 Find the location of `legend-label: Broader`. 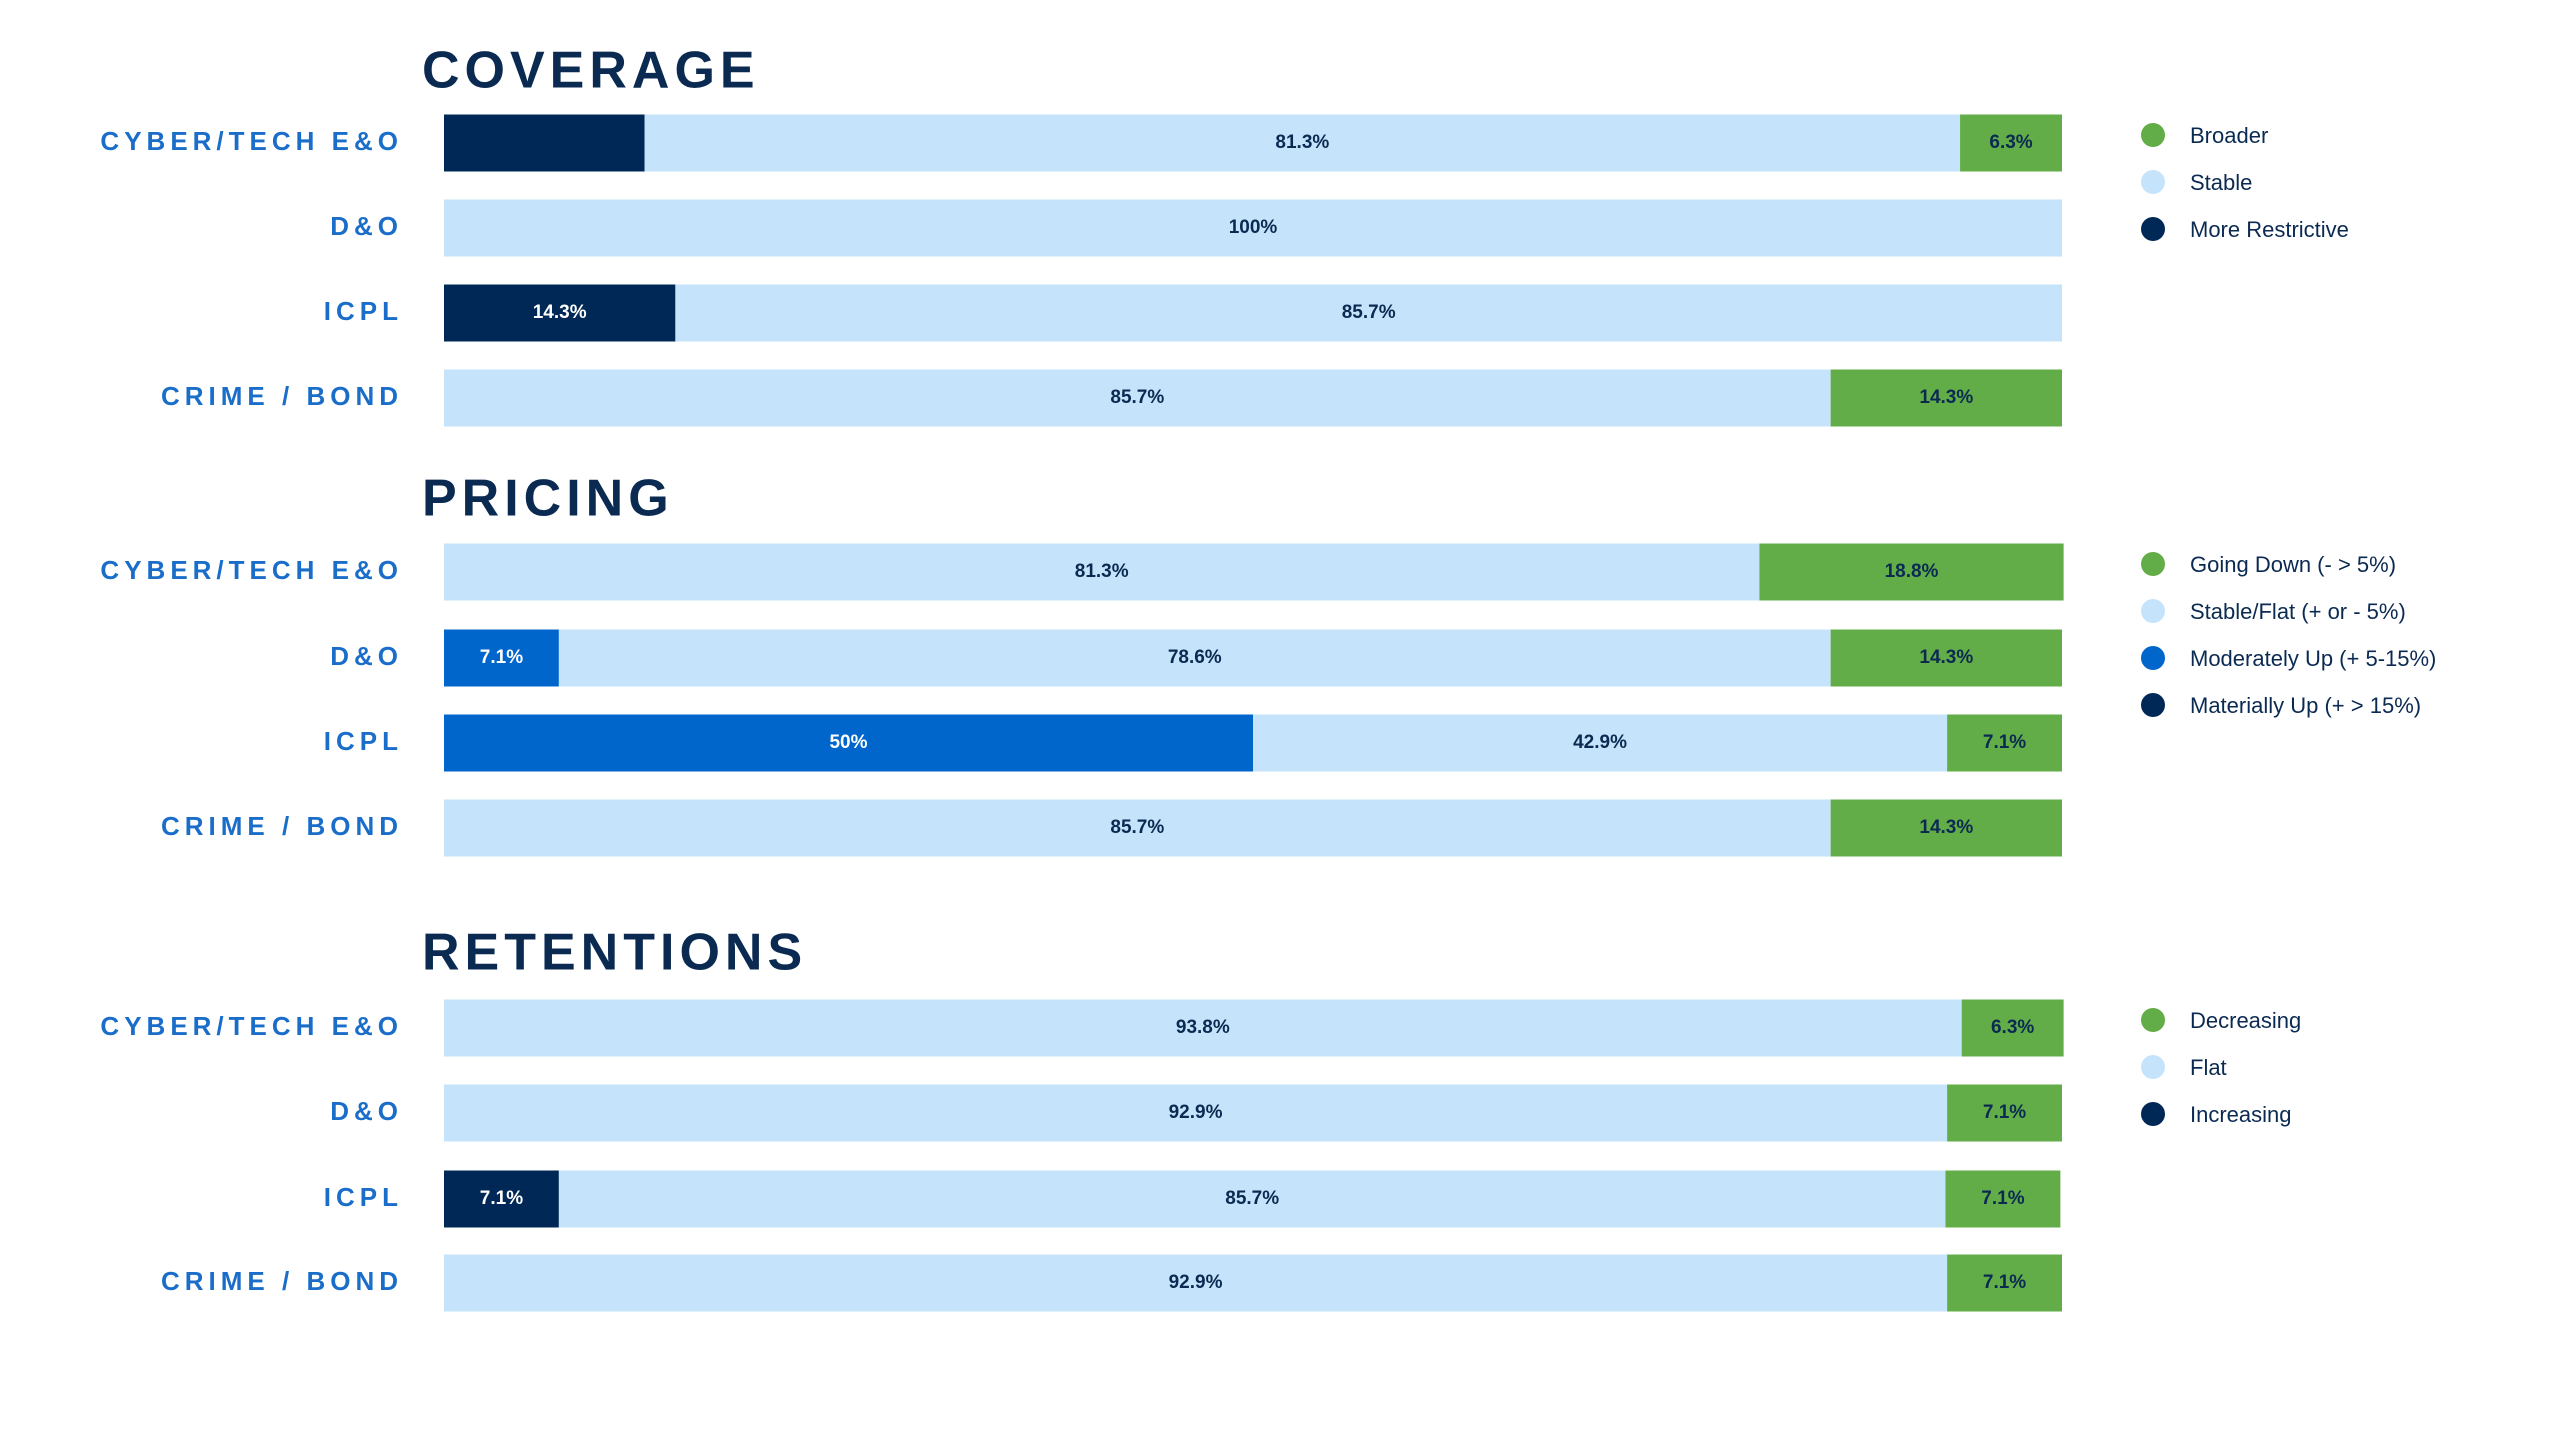

legend-label: Broader is located at coordinates (2229, 135).